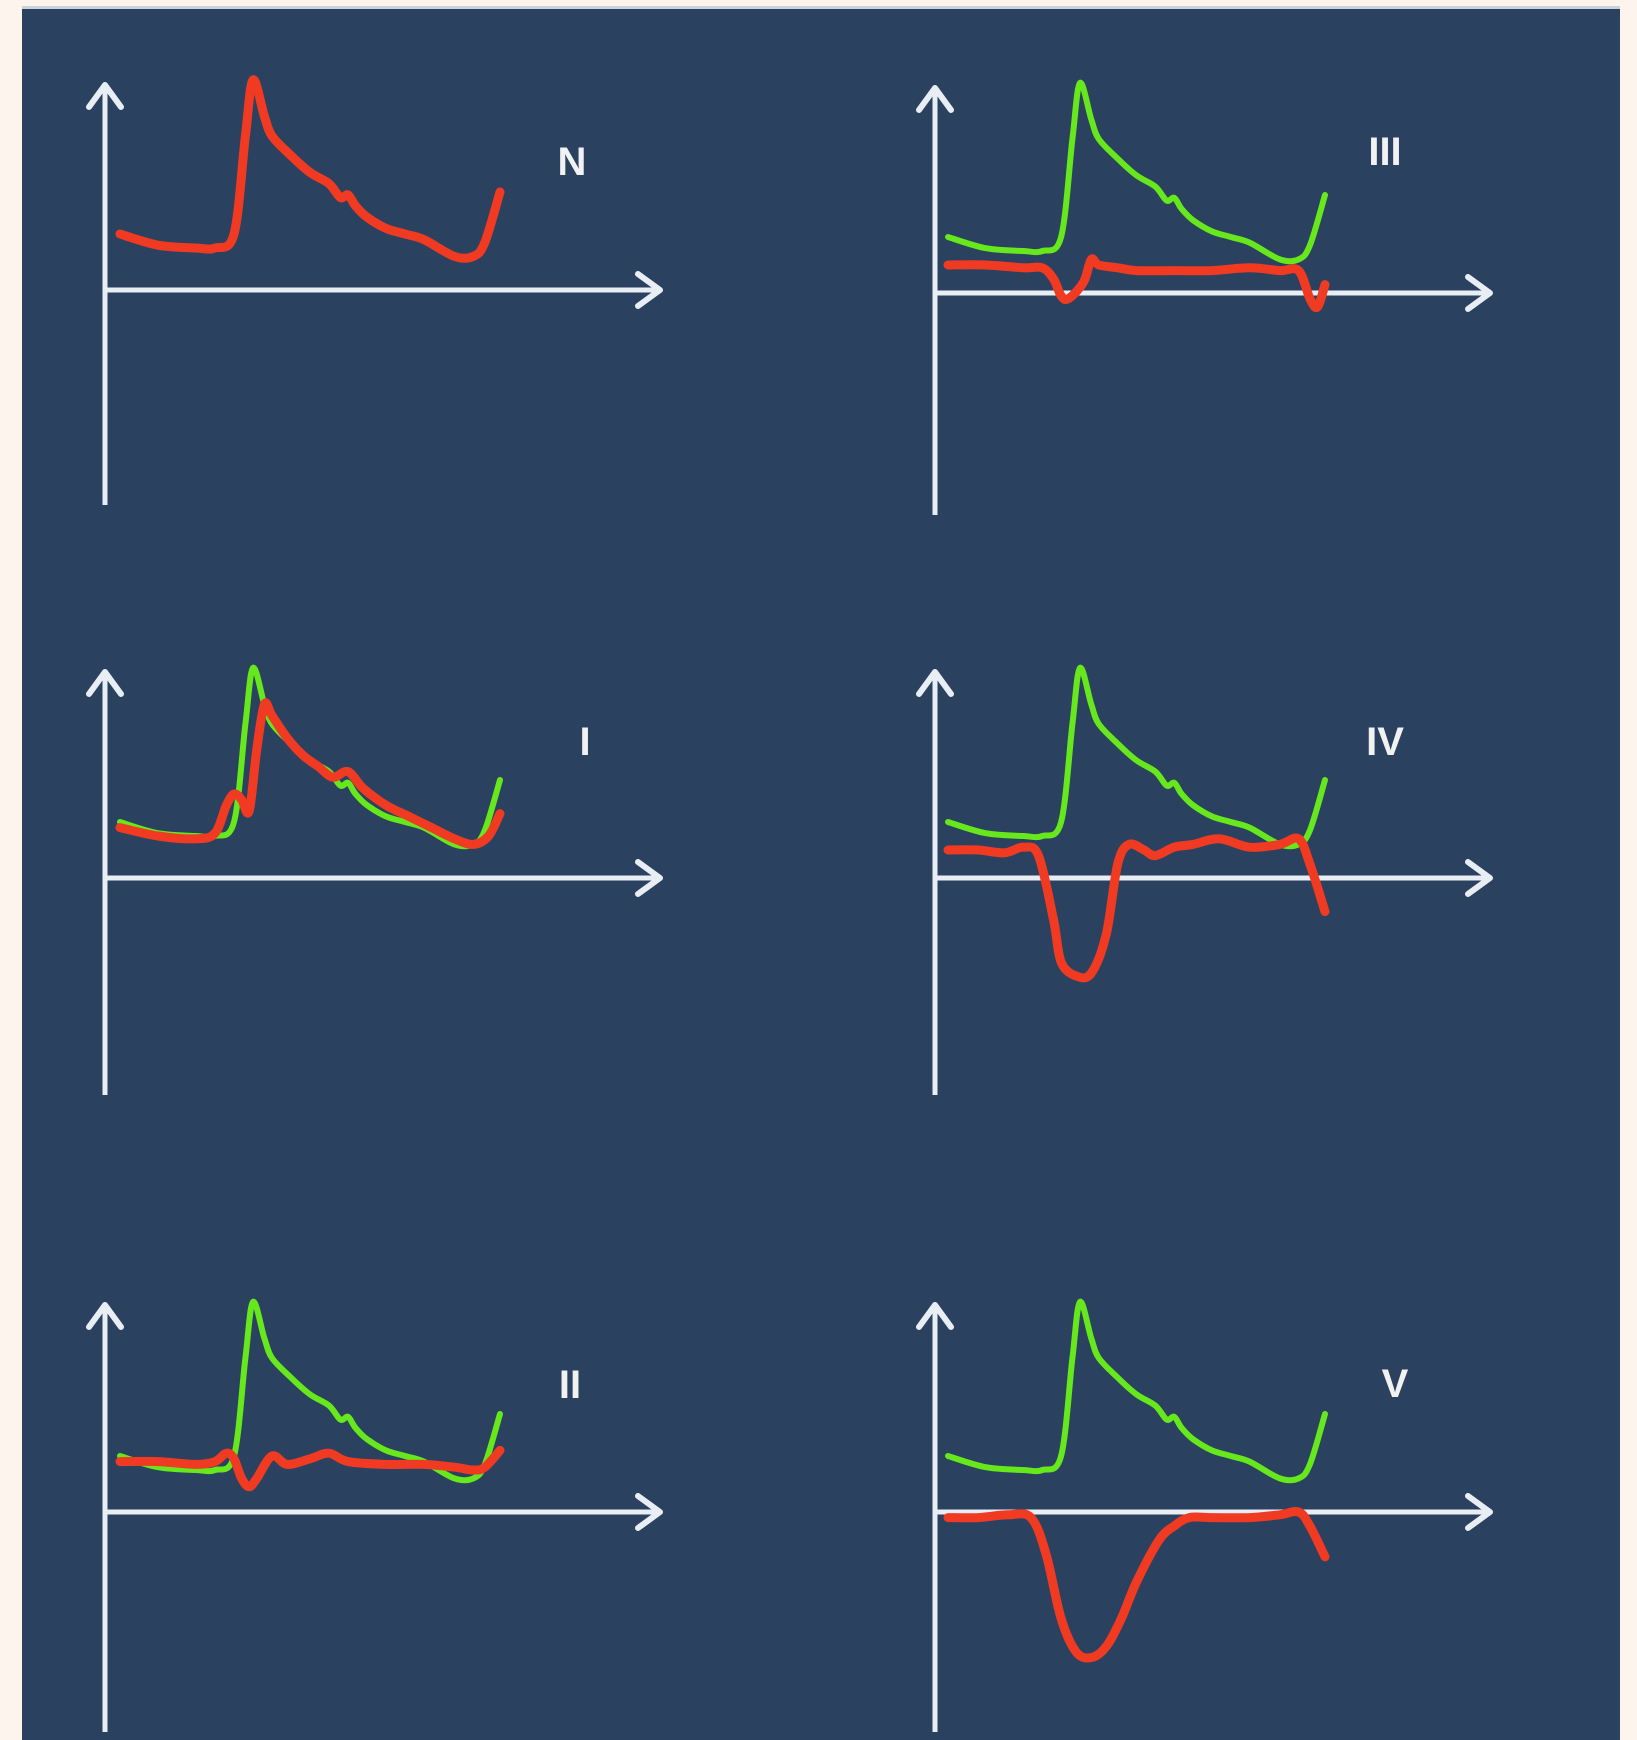 Image resolution: width=1637 pixels, height=1740 pixels. What do you see at coordinates (570, 1385) in the screenshot?
I see `panel-label: II` at bounding box center [570, 1385].